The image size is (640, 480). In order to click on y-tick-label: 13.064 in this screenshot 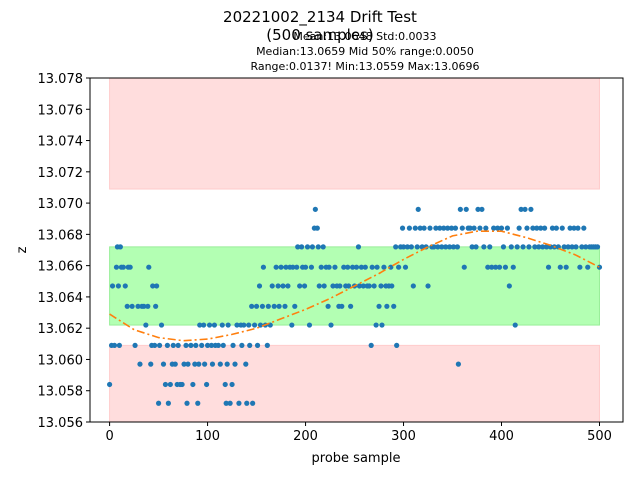, I will do `click(61, 298)`.